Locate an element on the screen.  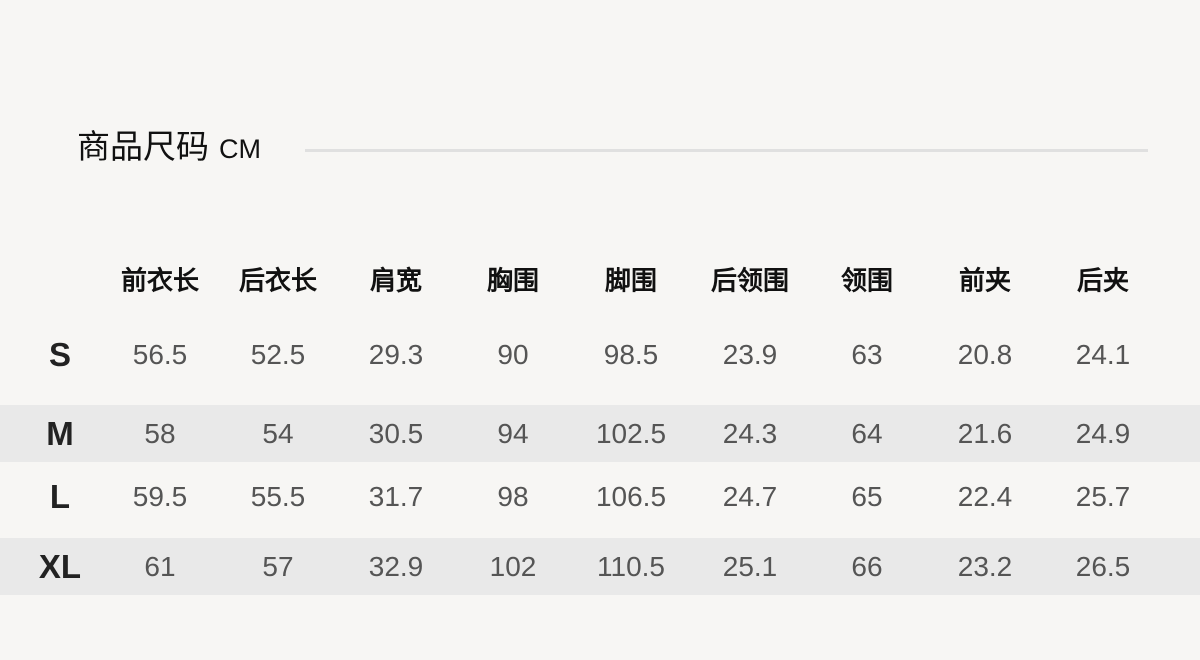
table-cell: 98 is located at coordinates (513, 496).